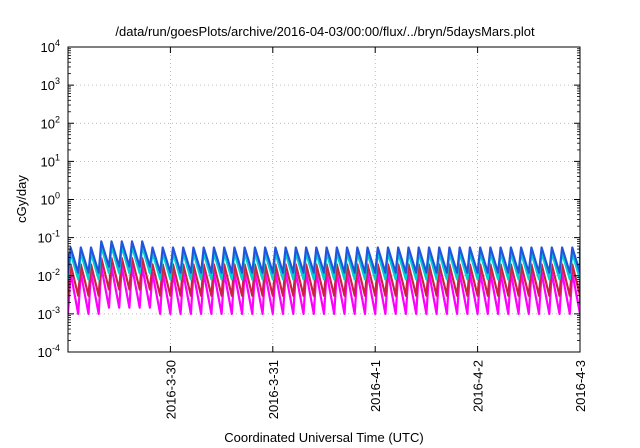  What do you see at coordinates (50, 199) in the screenshot?
I see `y-tick-label: 10⁰` at bounding box center [50, 199].